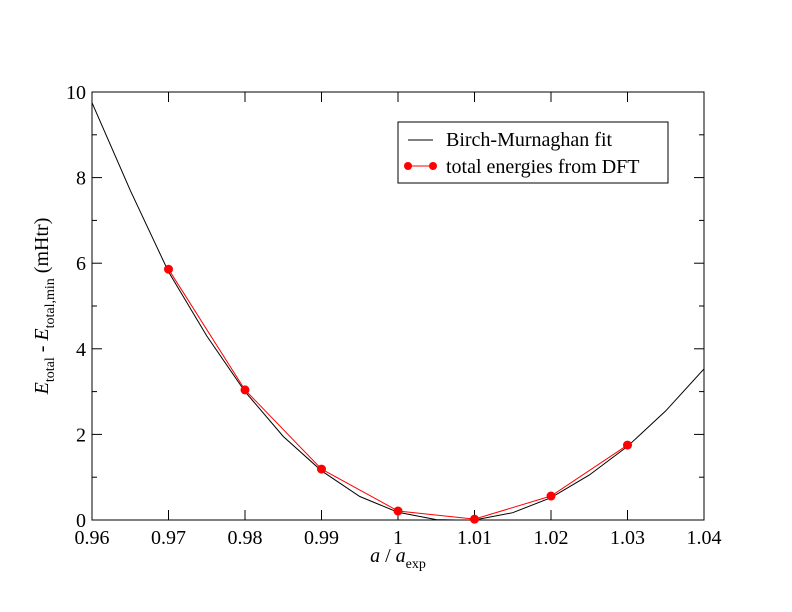 The image size is (792, 612). What do you see at coordinates (81, 521) in the screenshot?
I see `y-tick-label: 0` at bounding box center [81, 521].